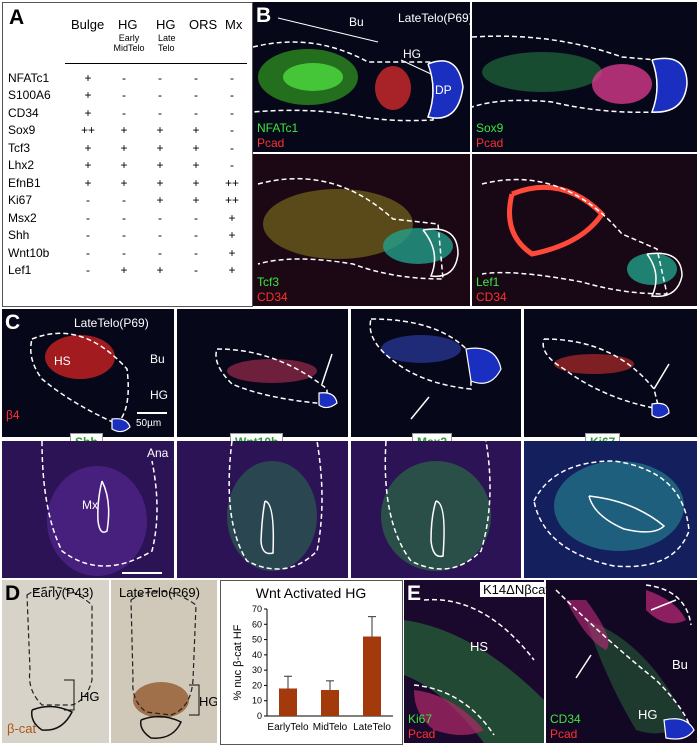  I want to click on table-row: Lef1 - + + - +, so click(129, 271).